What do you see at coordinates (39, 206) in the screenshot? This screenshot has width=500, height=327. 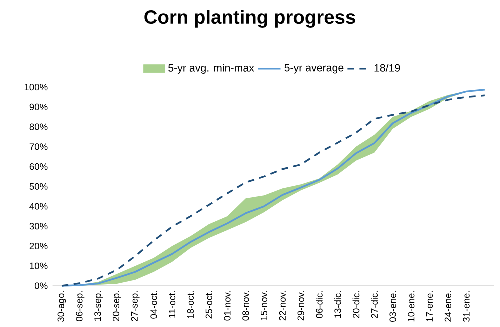 I see `y-tick-label: 40%` at bounding box center [39, 206].